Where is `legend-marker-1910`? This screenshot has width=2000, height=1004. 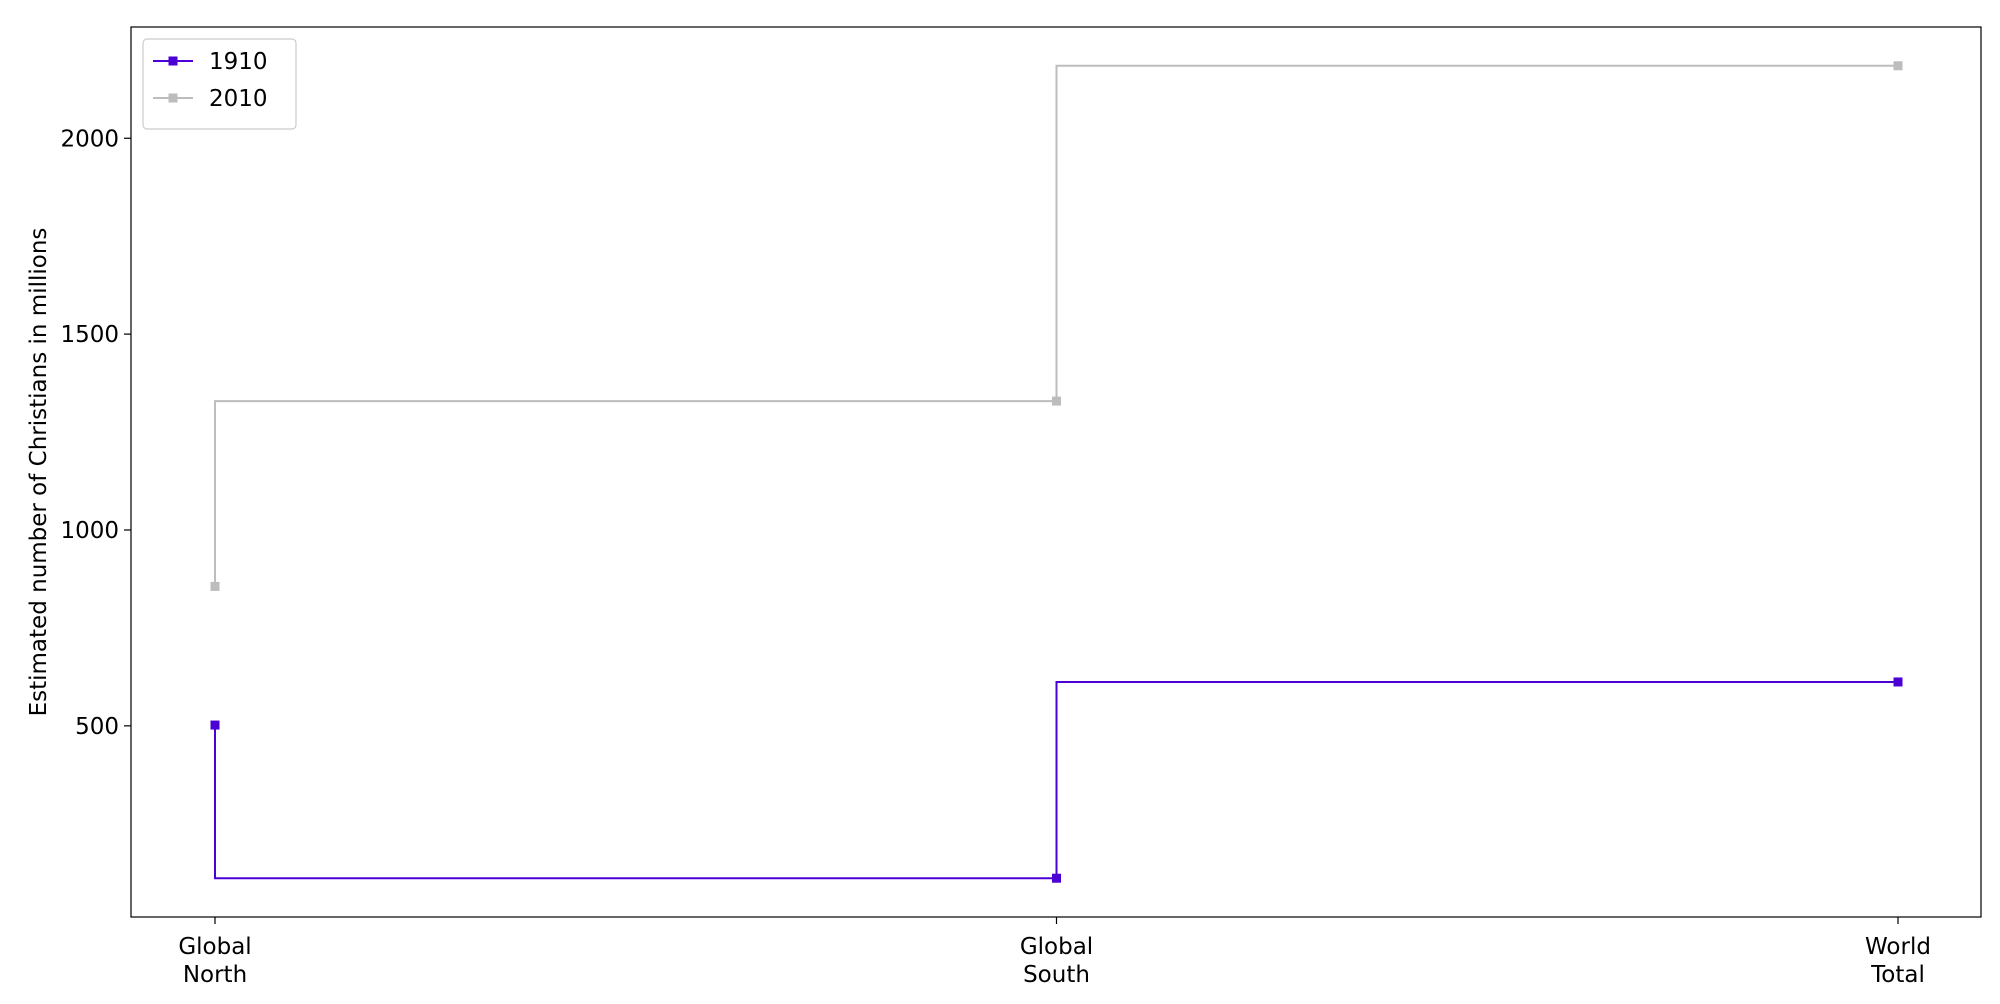
legend-marker-1910 is located at coordinates (173, 61).